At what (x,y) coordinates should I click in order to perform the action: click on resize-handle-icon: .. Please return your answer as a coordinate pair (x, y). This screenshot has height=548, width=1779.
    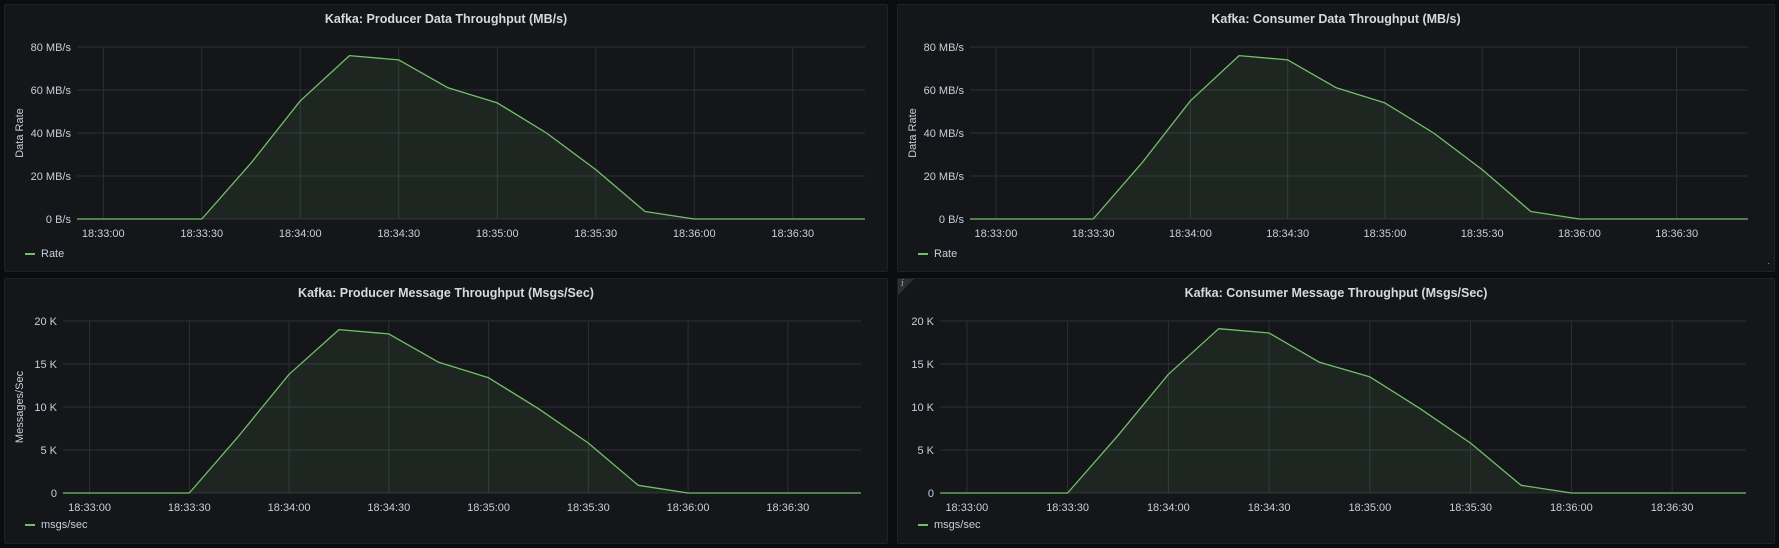
    Looking at the image, I should click on (1768, 262).